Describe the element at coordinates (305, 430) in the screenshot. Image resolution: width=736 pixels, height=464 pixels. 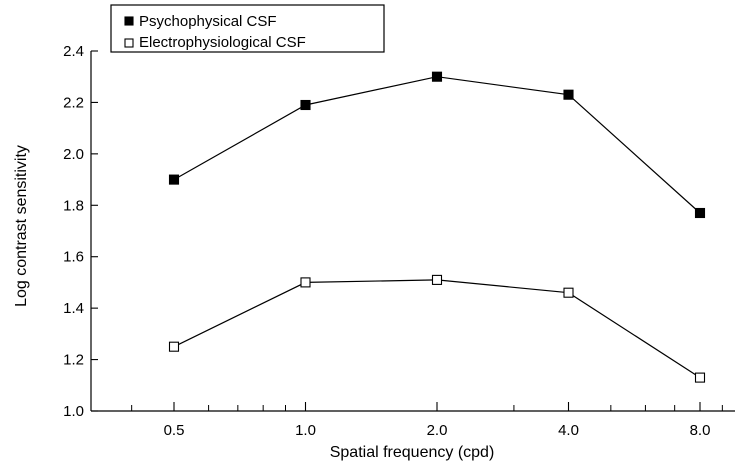
I see `x-tick-label: 1.0` at that location.